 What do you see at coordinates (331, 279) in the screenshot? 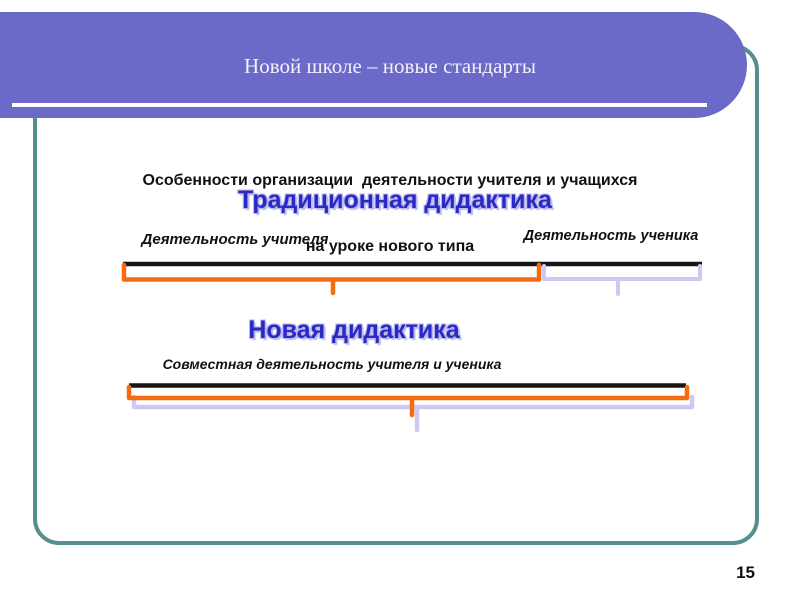
I see `teacher-underbrace-icon` at bounding box center [331, 279].